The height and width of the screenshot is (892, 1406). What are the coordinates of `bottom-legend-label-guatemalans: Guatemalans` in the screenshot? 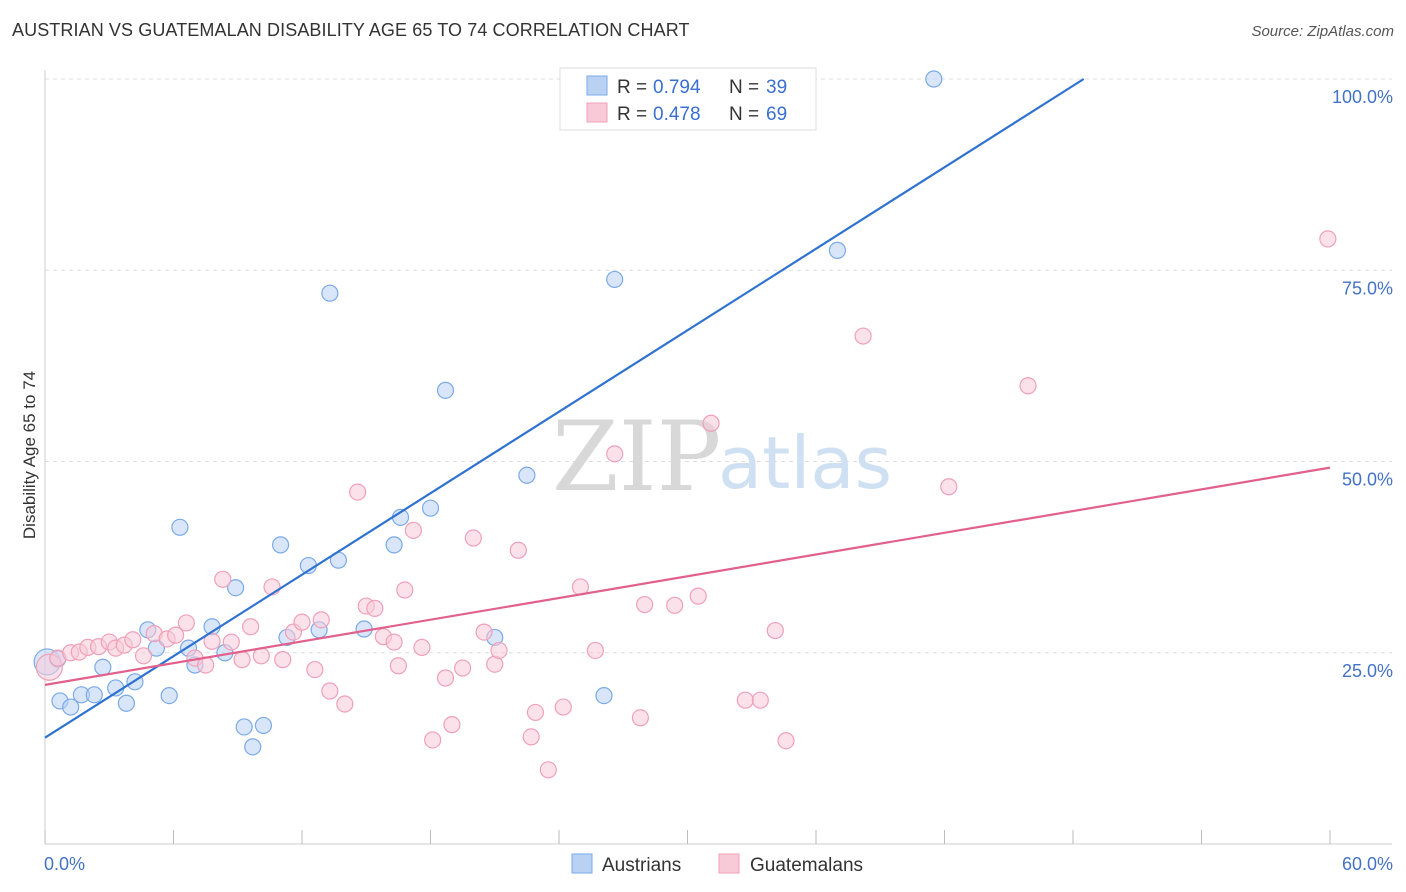 It's located at (806, 865).